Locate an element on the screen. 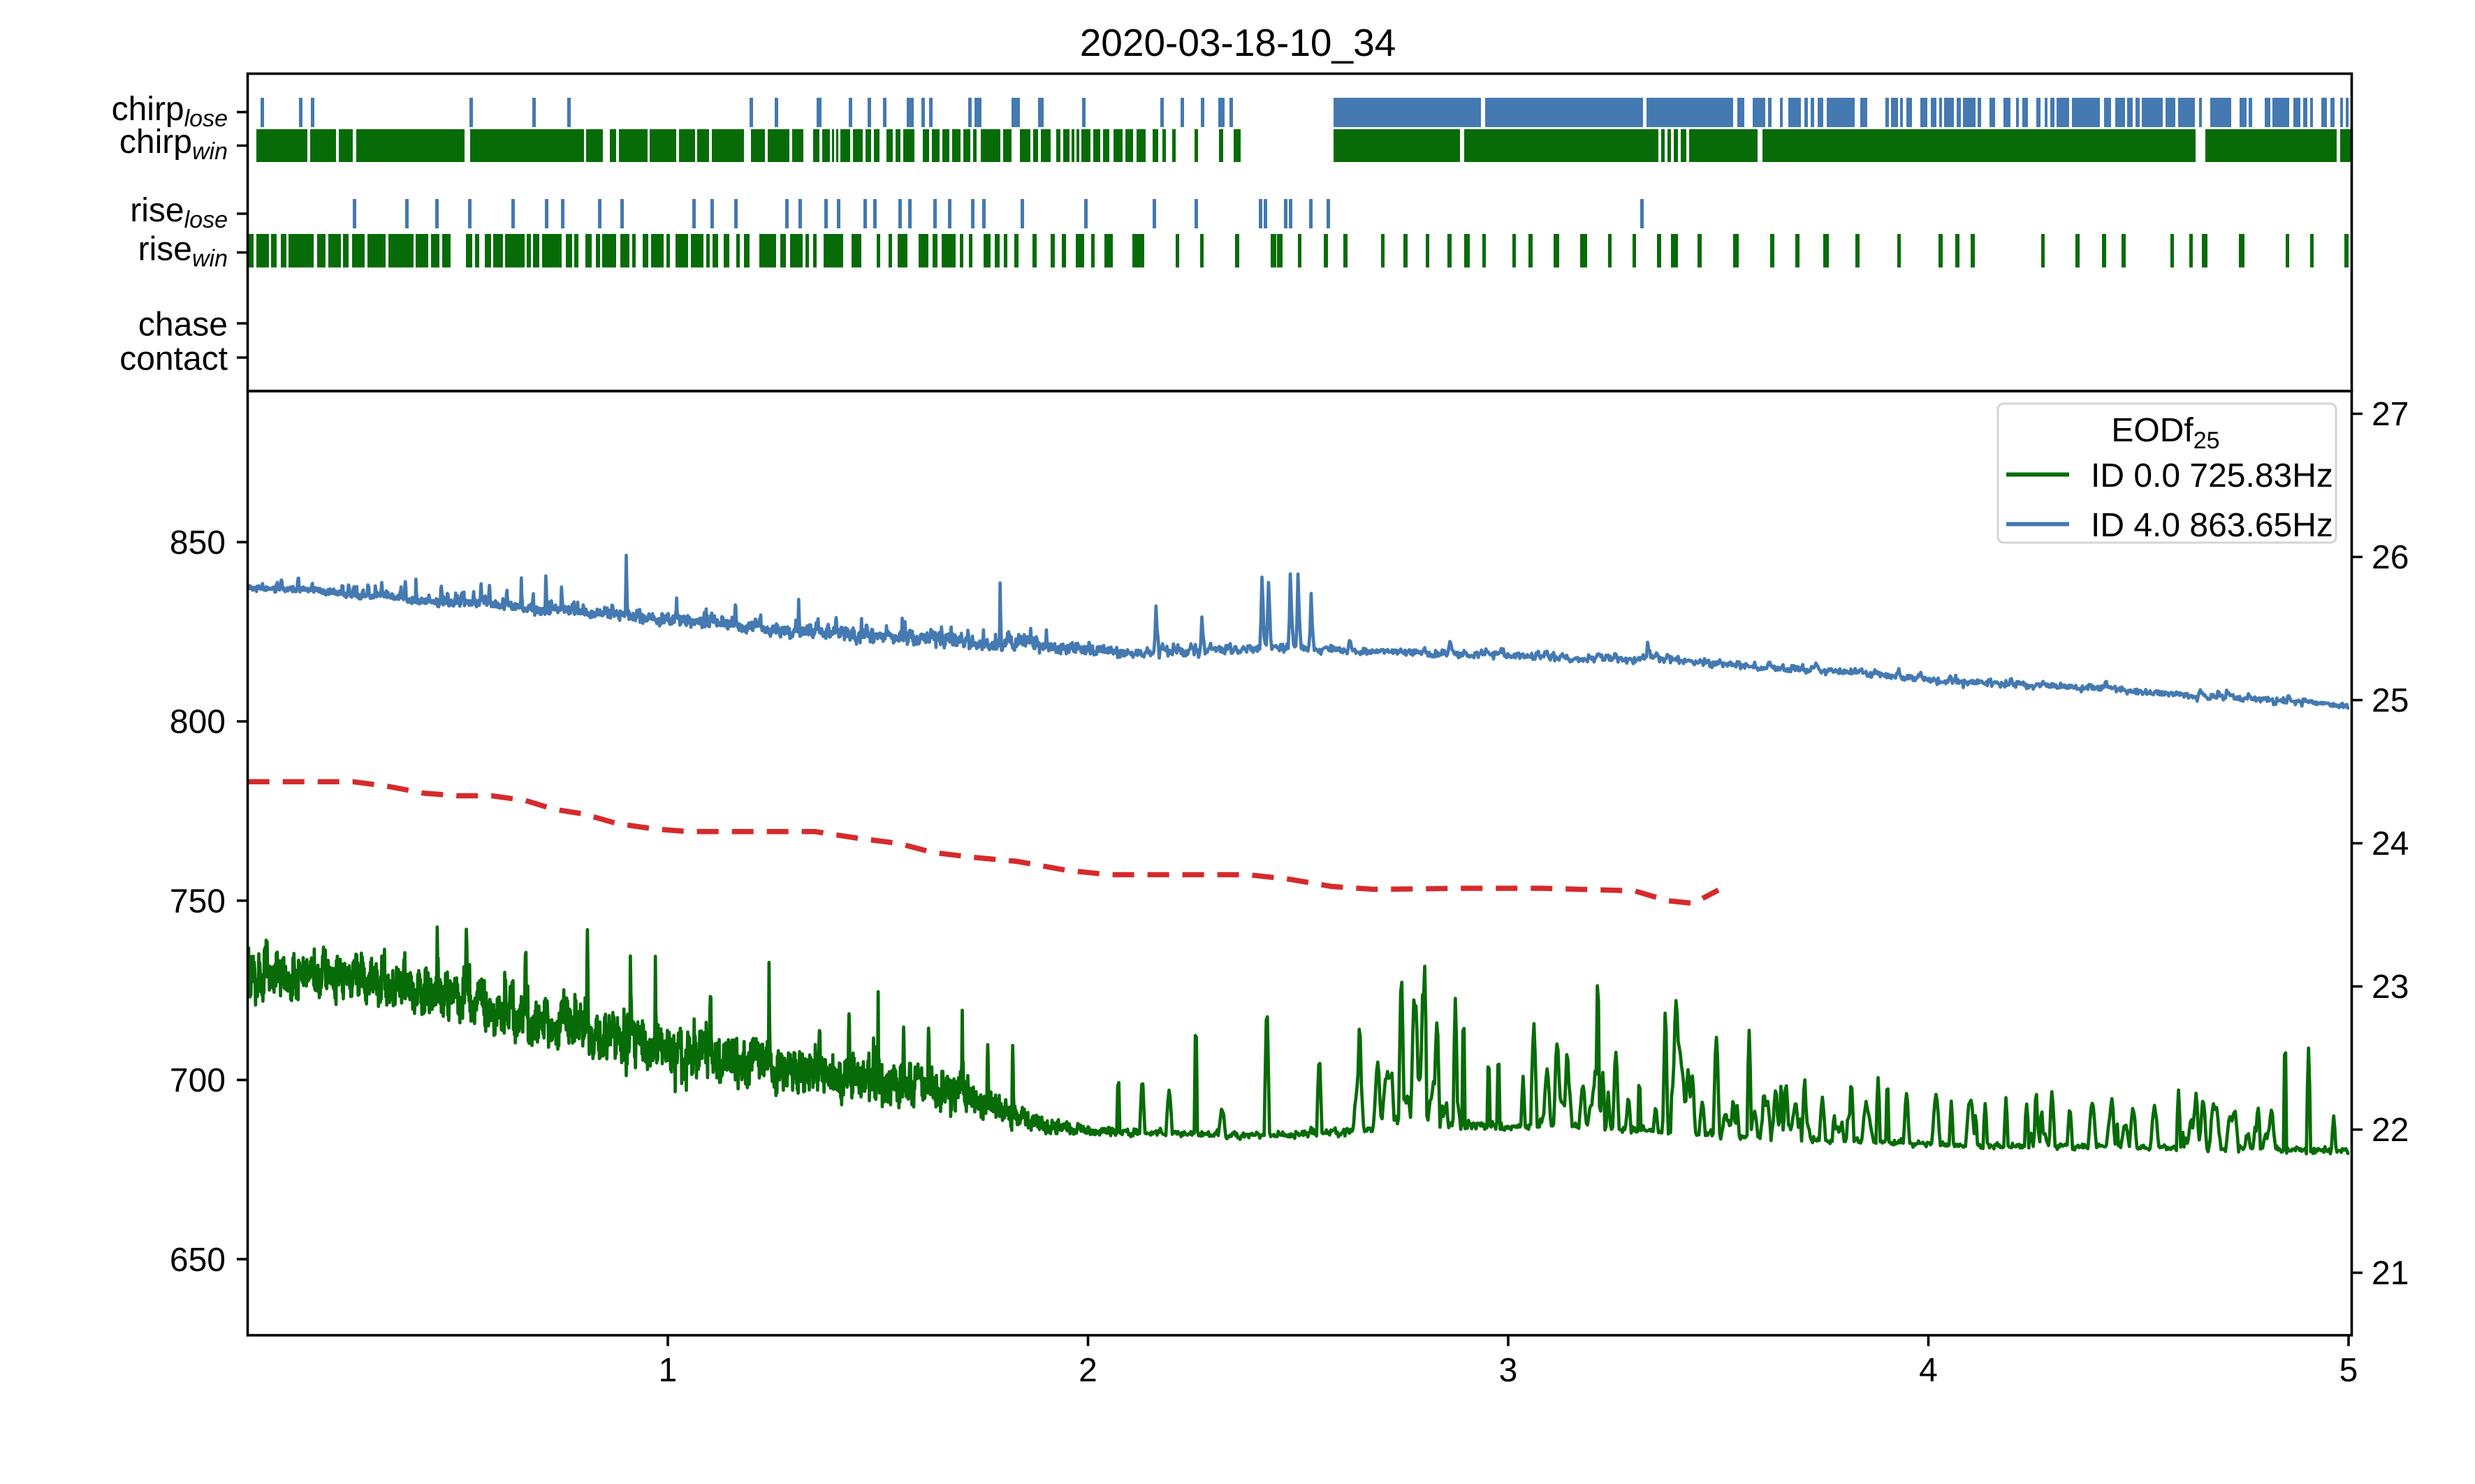 The width and height of the screenshot is (2475, 1484). svg-text: 21 is located at coordinates (2390, 1273).